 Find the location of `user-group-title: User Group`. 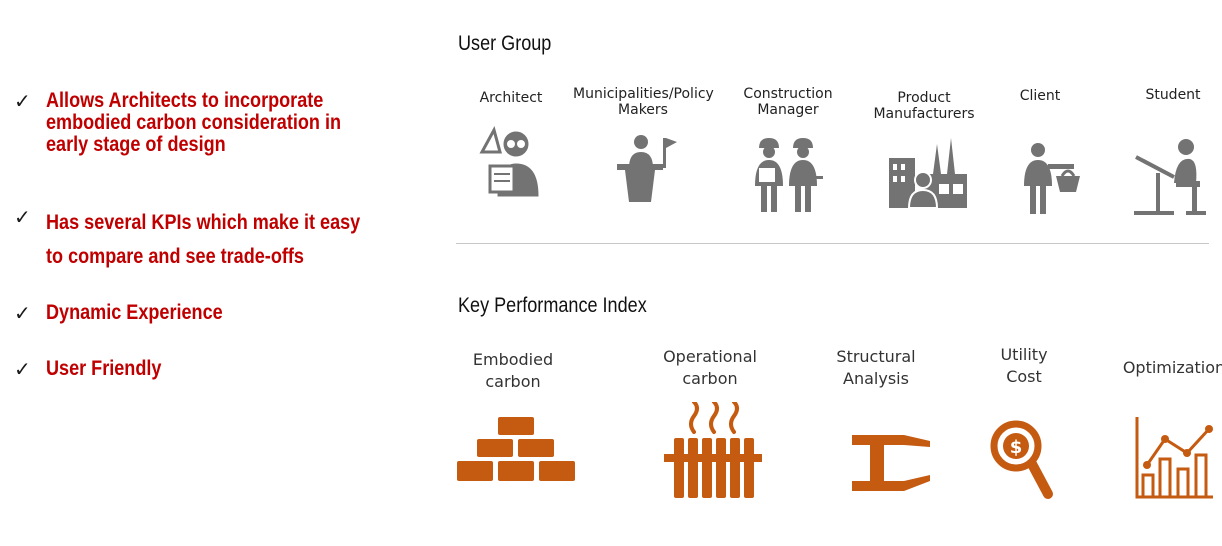

user-group-title: User Group is located at coordinates (505, 43).